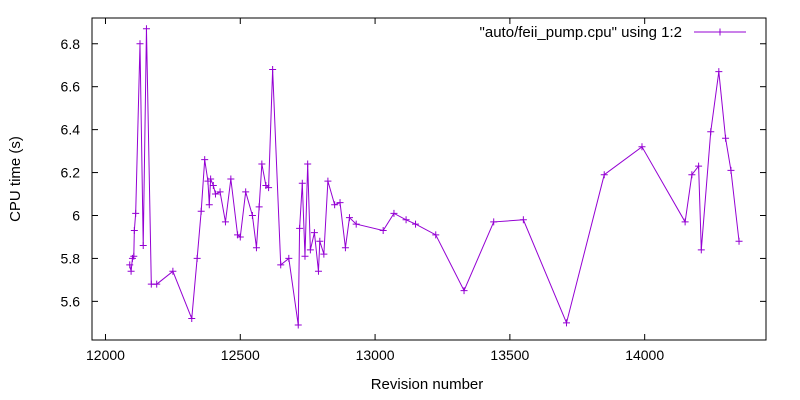  Describe the element at coordinates (15, 179) in the screenshot. I see `y-axis-label: CPU time (s)` at that location.